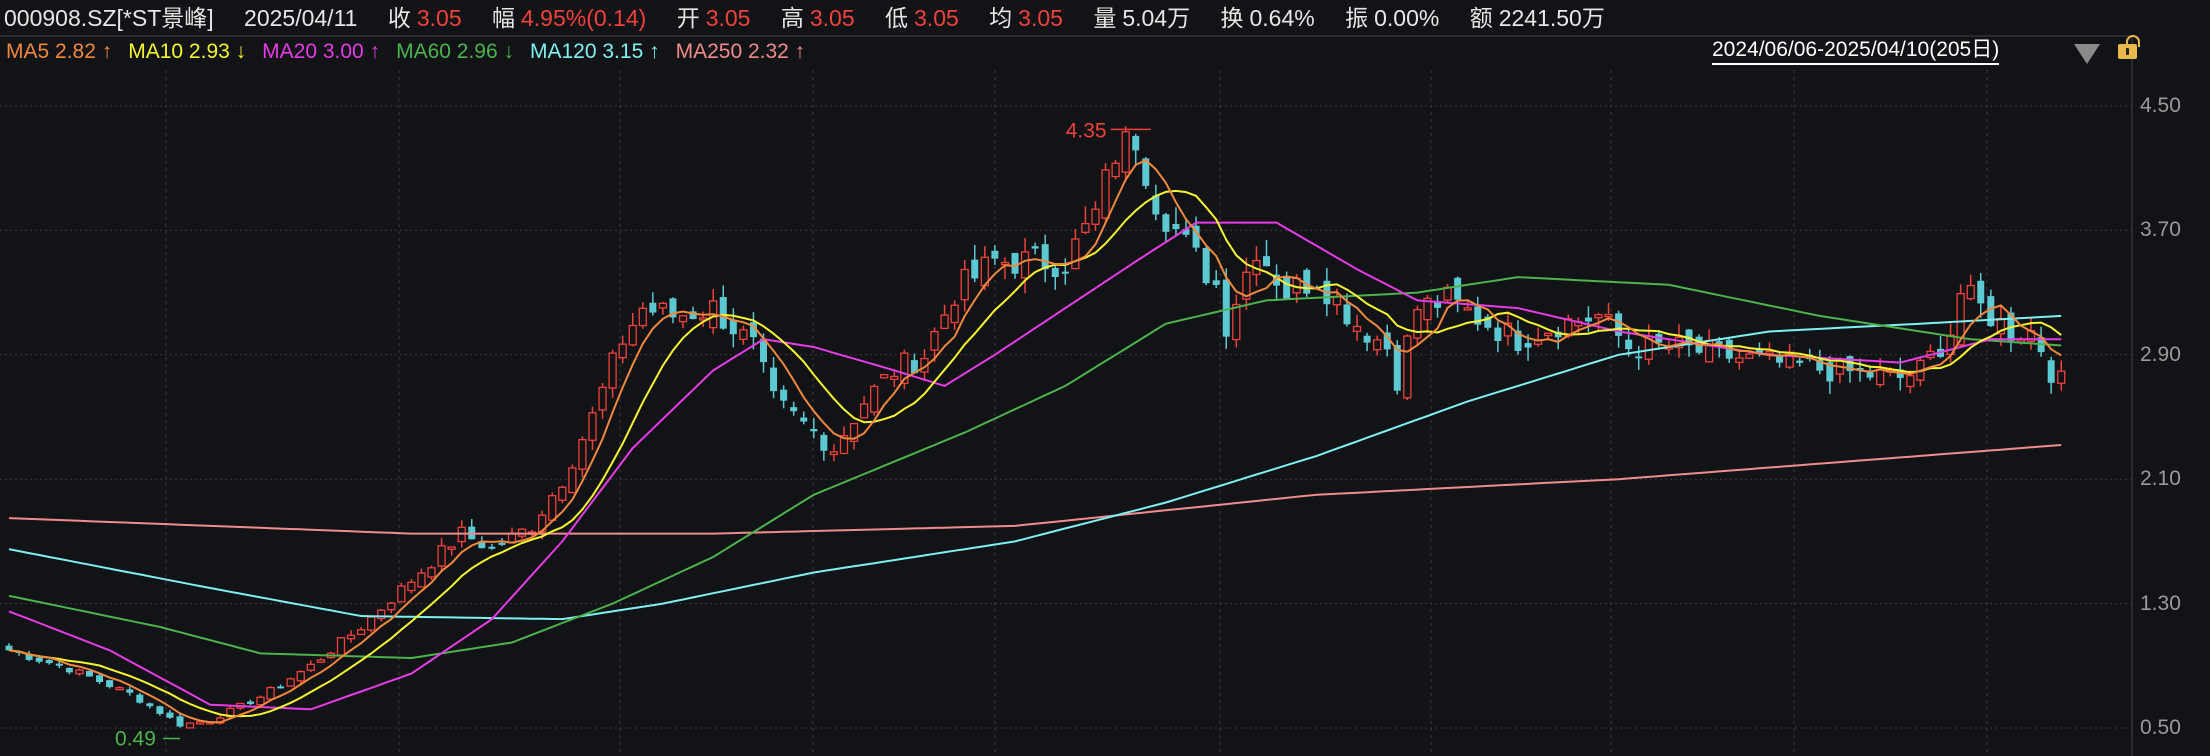 The width and height of the screenshot is (2210, 756). Describe the element at coordinates (238, 51) in the screenshot. I see `trend-arrow-icon: ↓` at that location.